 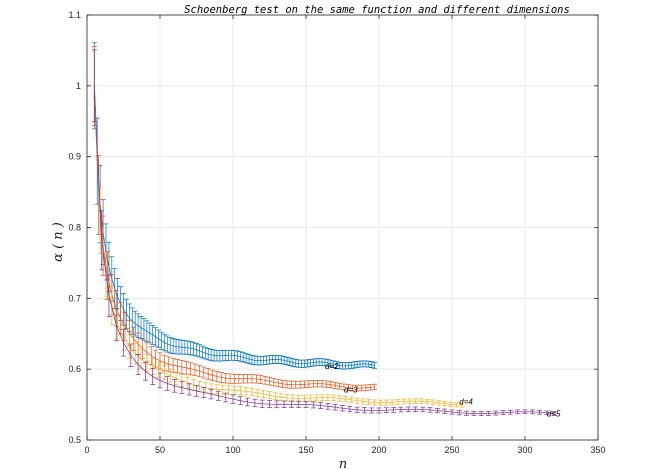 What do you see at coordinates (74, 228) in the screenshot?
I see `y-tick-label: 0.8` at bounding box center [74, 228].